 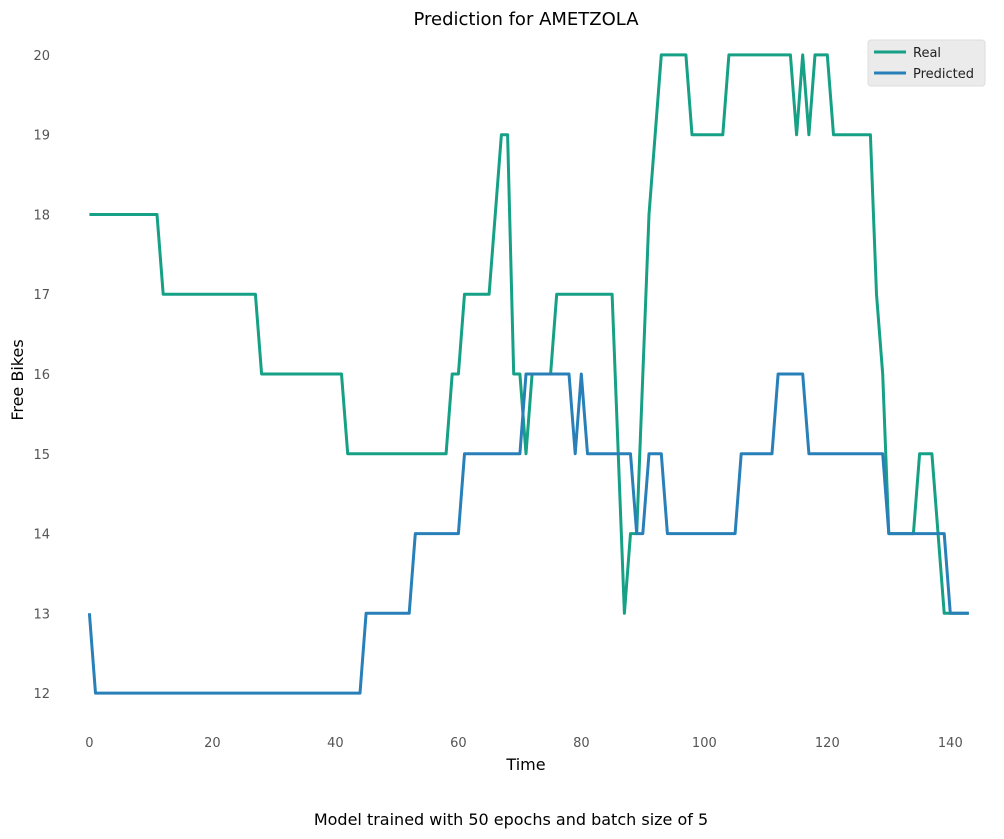 What do you see at coordinates (41, 215) in the screenshot?
I see `y-tick-label: 18` at bounding box center [41, 215].